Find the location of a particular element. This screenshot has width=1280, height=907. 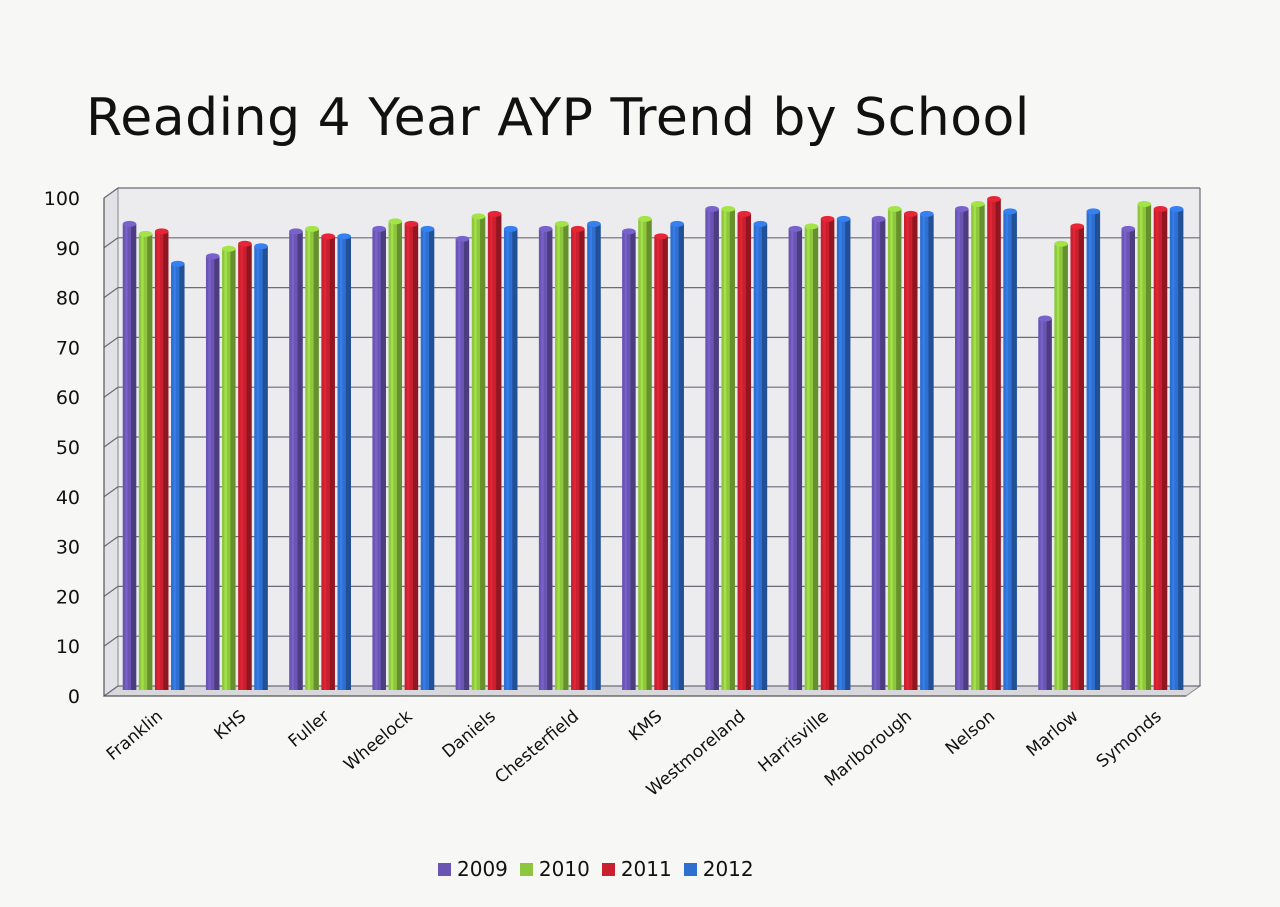

x-tick-label: Franklin is located at coordinates (135, 736).